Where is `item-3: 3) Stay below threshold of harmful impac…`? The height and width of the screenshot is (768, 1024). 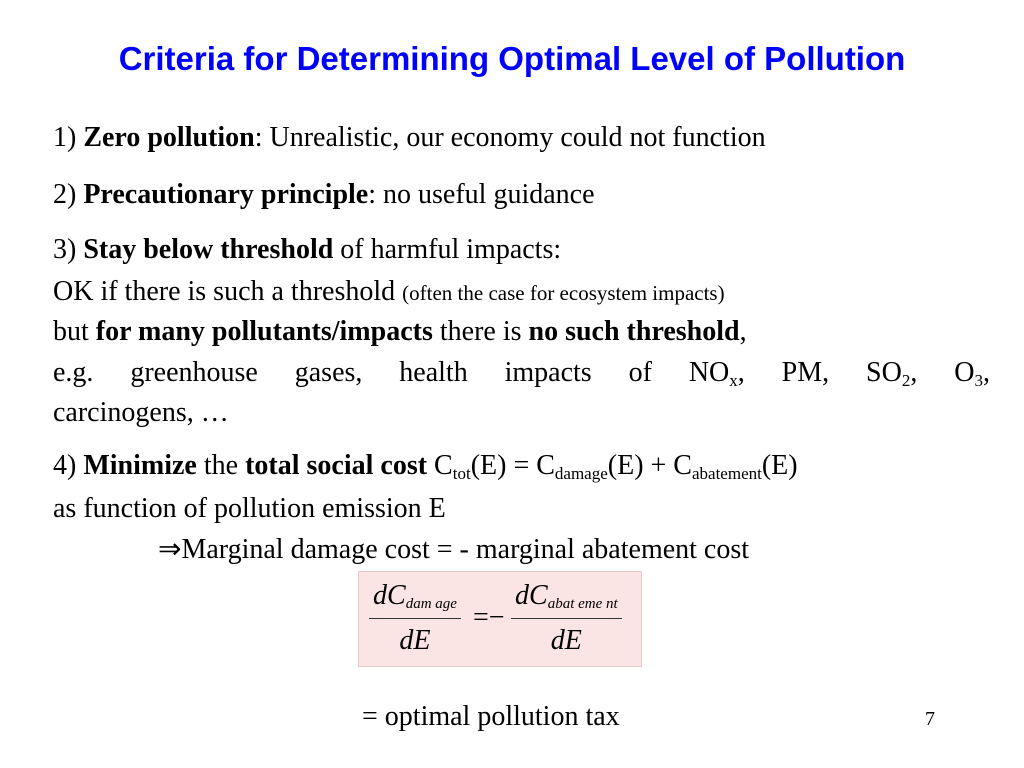
item-3: 3) Stay below threshold of harmful impac… is located at coordinates (307, 250).